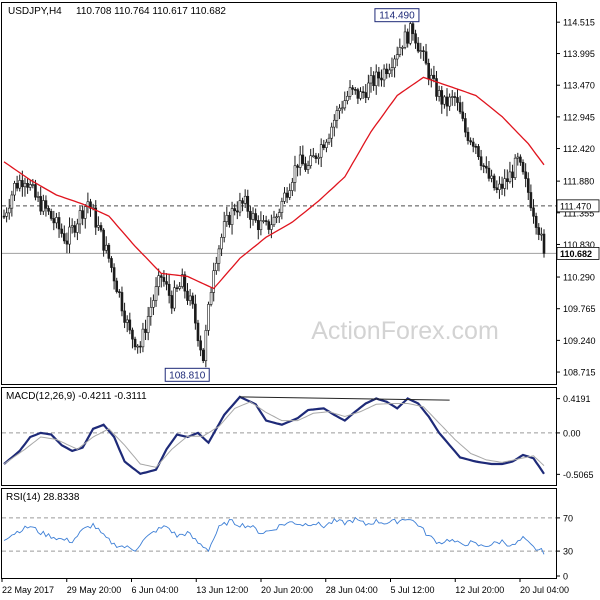  I want to click on rsi-title: RSI(14) 28.8338, so click(43, 497).